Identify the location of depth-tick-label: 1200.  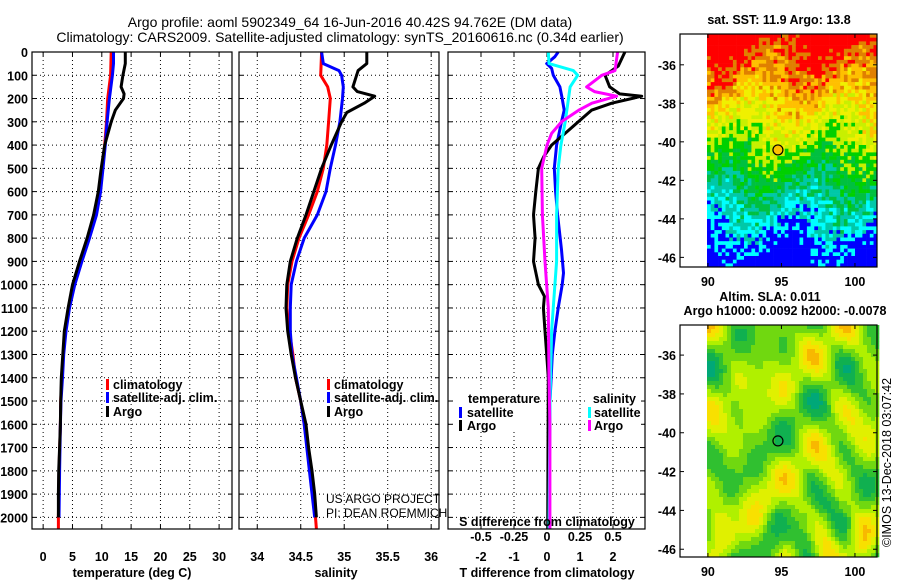
(14, 332).